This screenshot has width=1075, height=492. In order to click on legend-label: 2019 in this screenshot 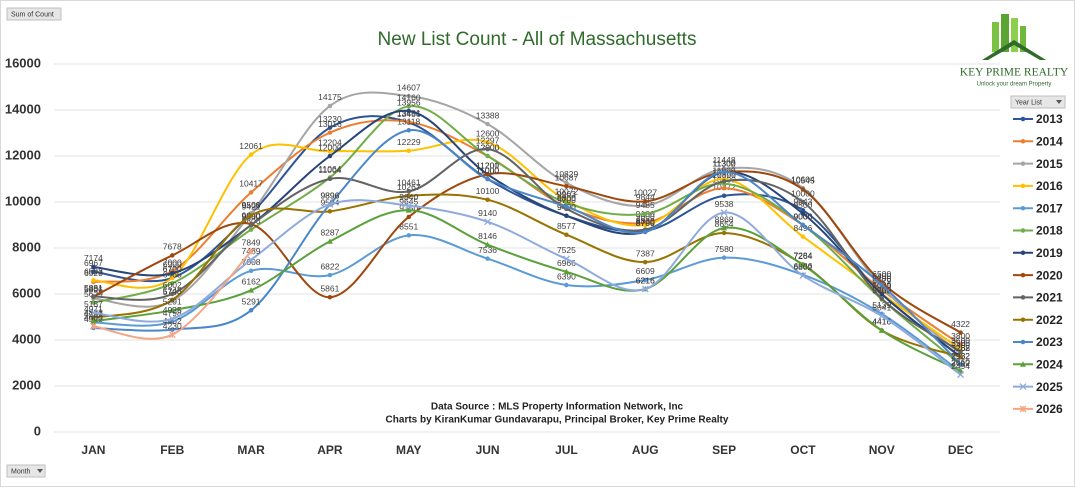, I will do `click(1049, 253)`.